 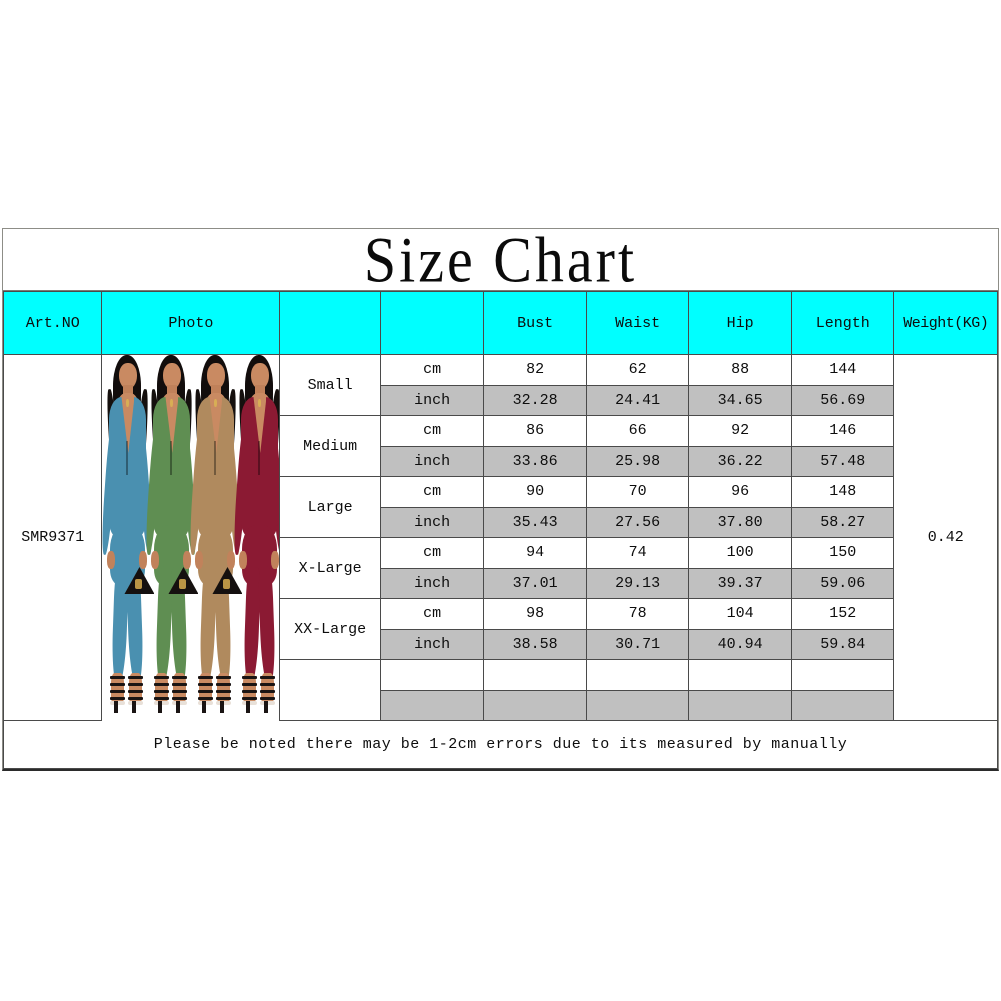 I want to click on product-photo-cell, so click(x=191, y=537).